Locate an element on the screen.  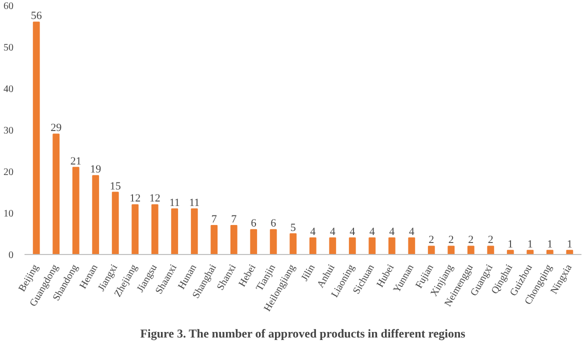
data-label: 5 is located at coordinates (293, 228).